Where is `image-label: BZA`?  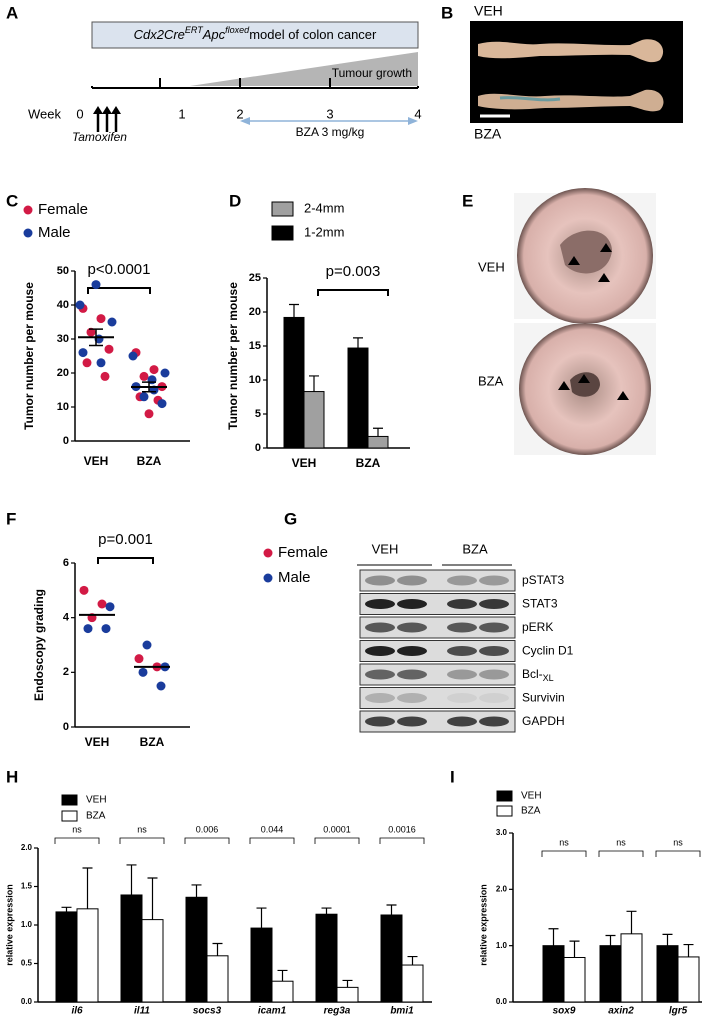
image-label: BZA is located at coordinates (491, 380).